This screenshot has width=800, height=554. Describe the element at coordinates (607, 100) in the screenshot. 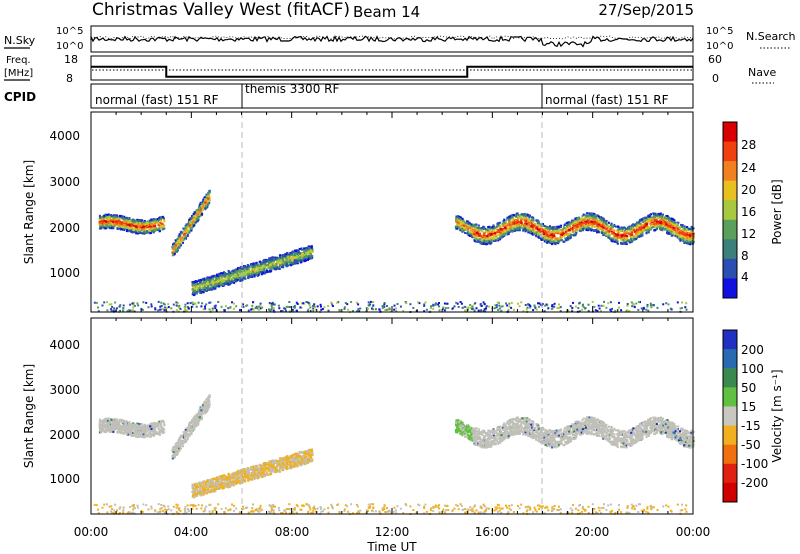

I see `cpid-segment-3: normal (fast) 151 RF` at that location.